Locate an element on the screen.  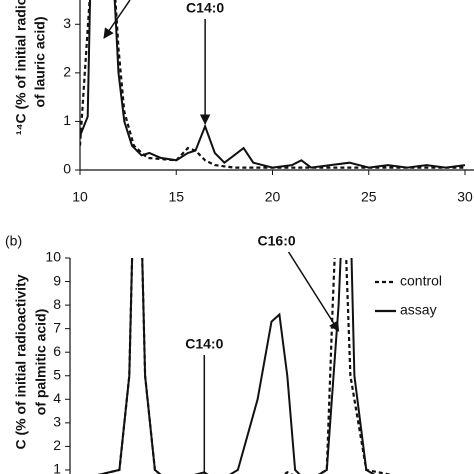
y-tick-label: 5 is located at coordinates (57, 374).